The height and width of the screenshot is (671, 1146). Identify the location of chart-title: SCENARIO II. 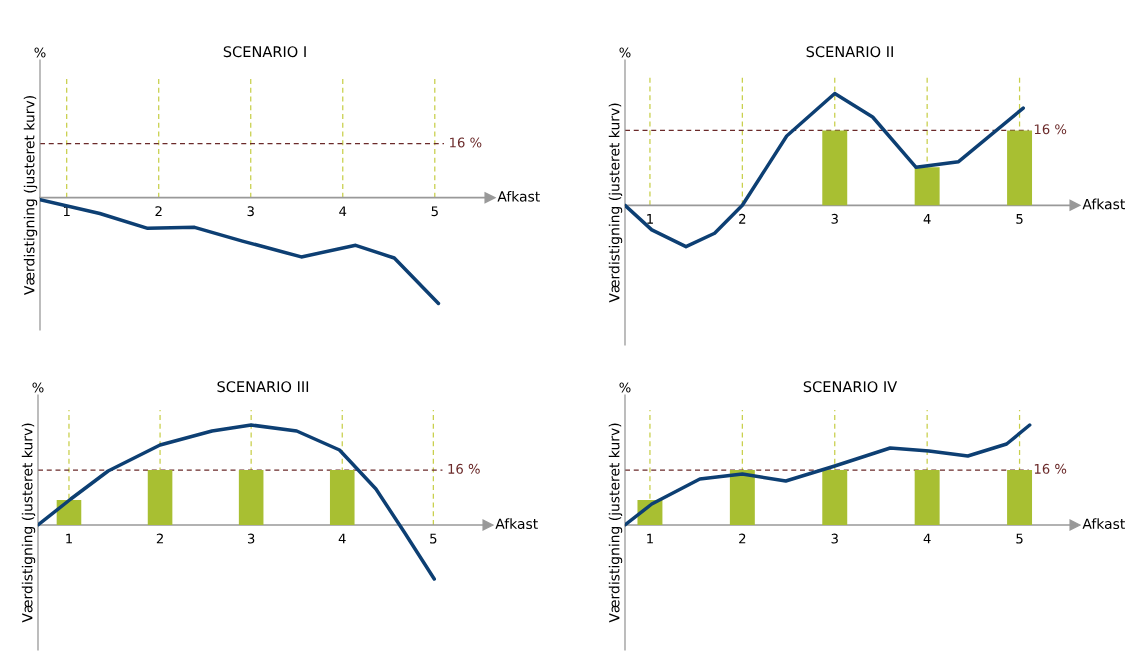
(849, 52).